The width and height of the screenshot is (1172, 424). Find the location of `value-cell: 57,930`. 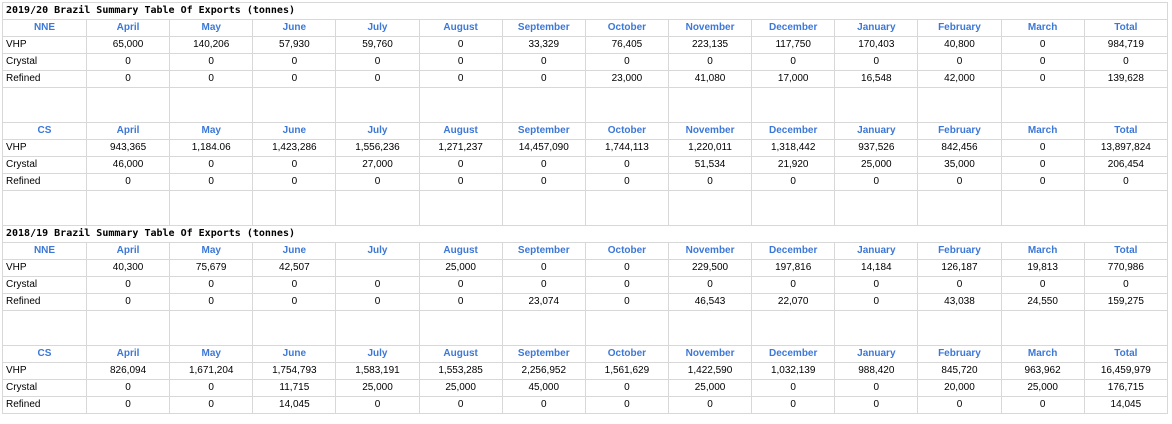

value-cell: 57,930 is located at coordinates (294, 45).